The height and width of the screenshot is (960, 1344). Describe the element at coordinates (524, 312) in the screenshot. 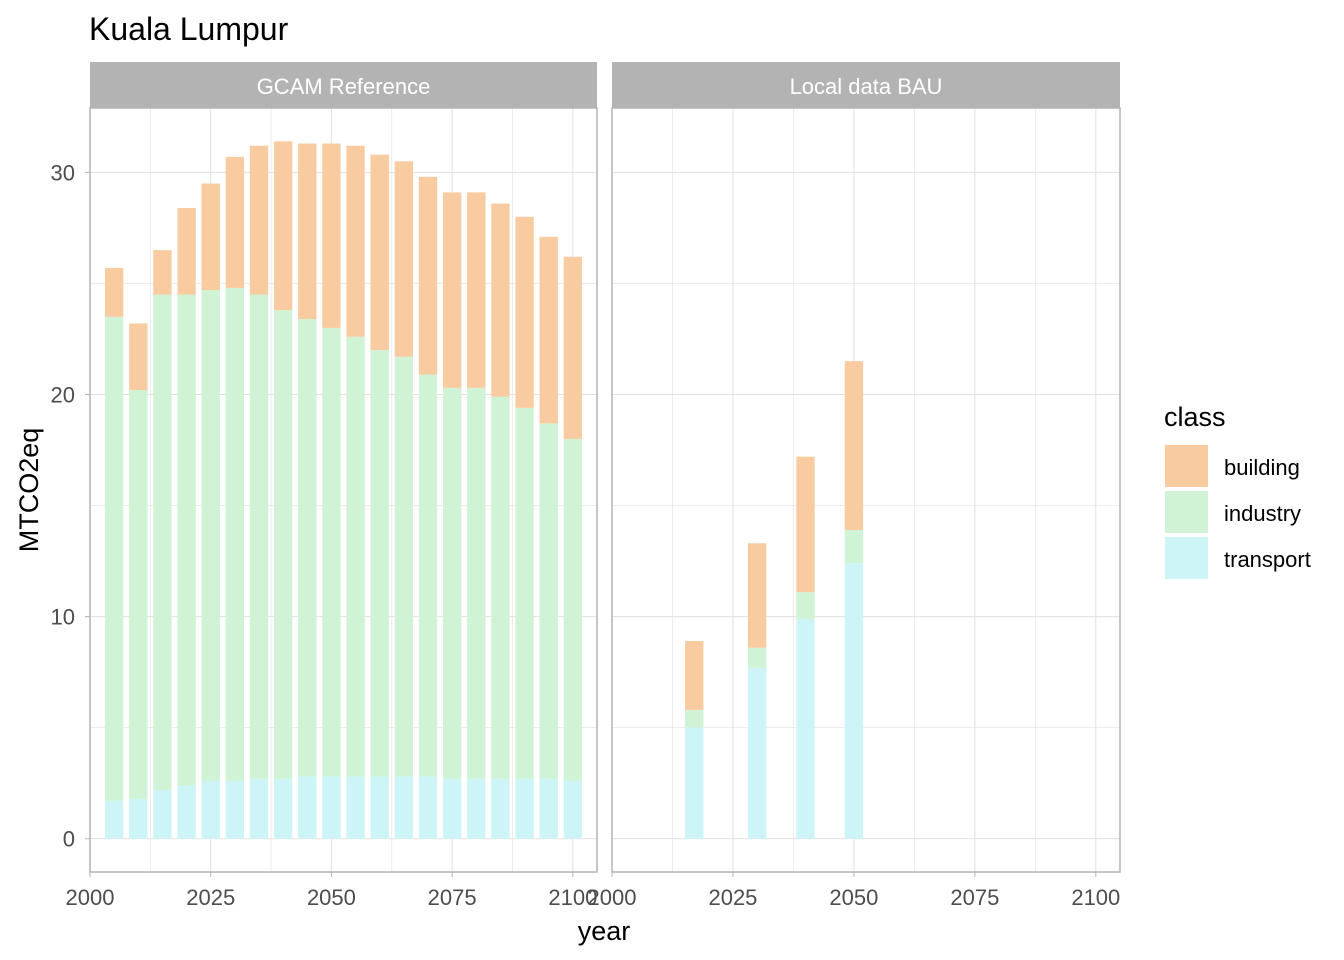

I see `bar-building-2090` at that location.